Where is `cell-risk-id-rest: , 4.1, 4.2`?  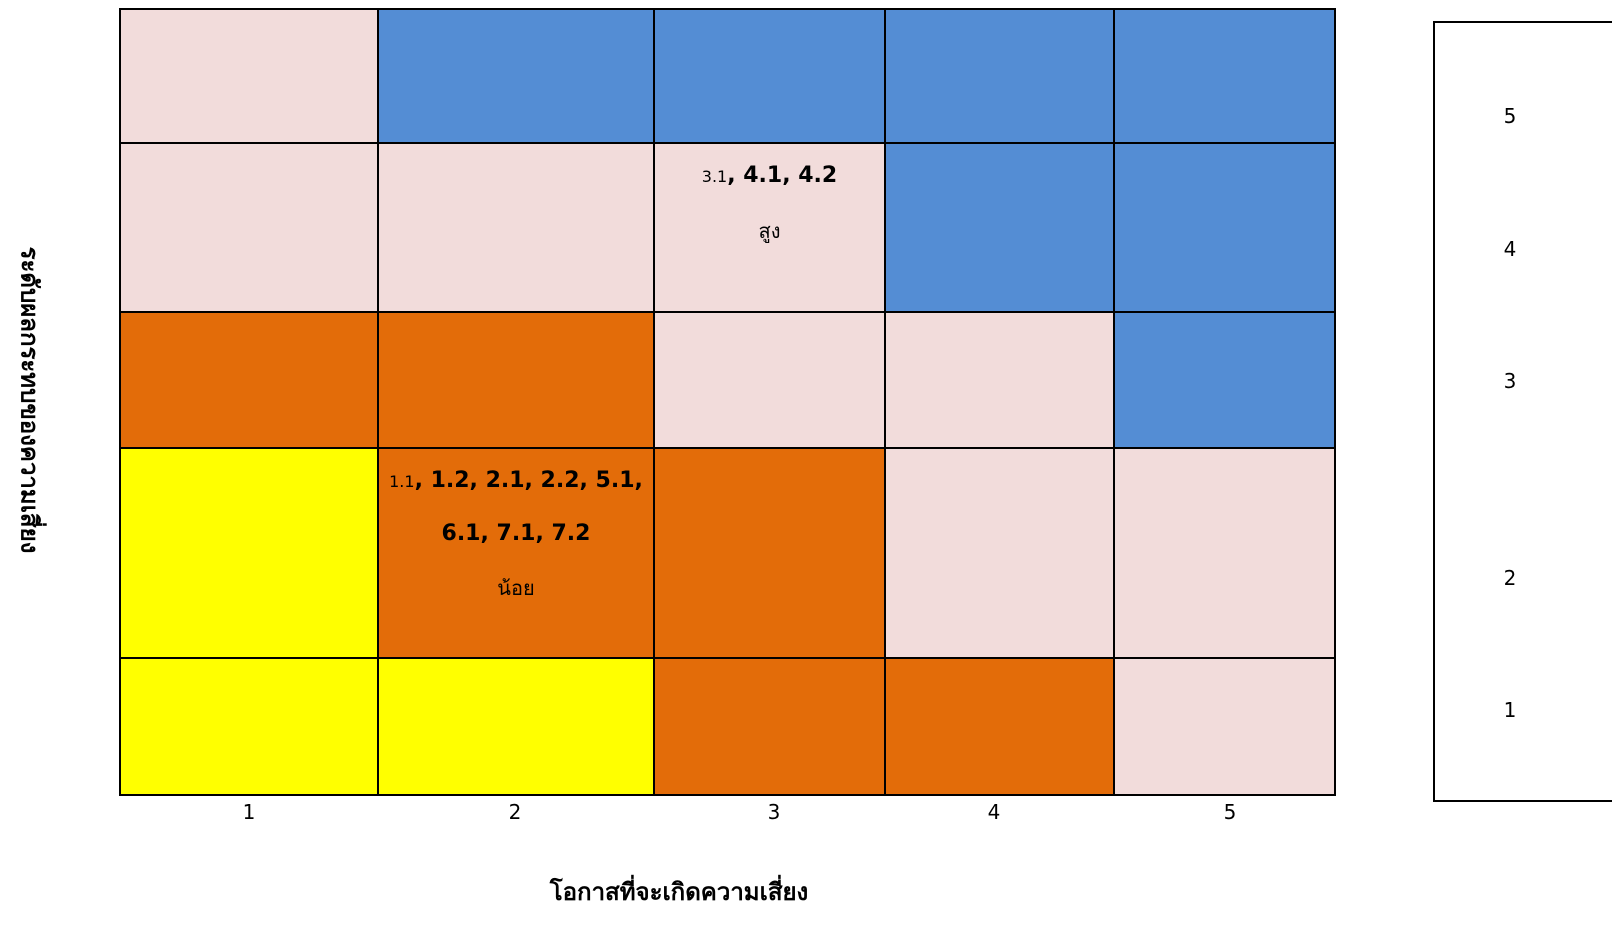 cell-risk-id-rest: , 4.1, 4.2 is located at coordinates (782, 175).